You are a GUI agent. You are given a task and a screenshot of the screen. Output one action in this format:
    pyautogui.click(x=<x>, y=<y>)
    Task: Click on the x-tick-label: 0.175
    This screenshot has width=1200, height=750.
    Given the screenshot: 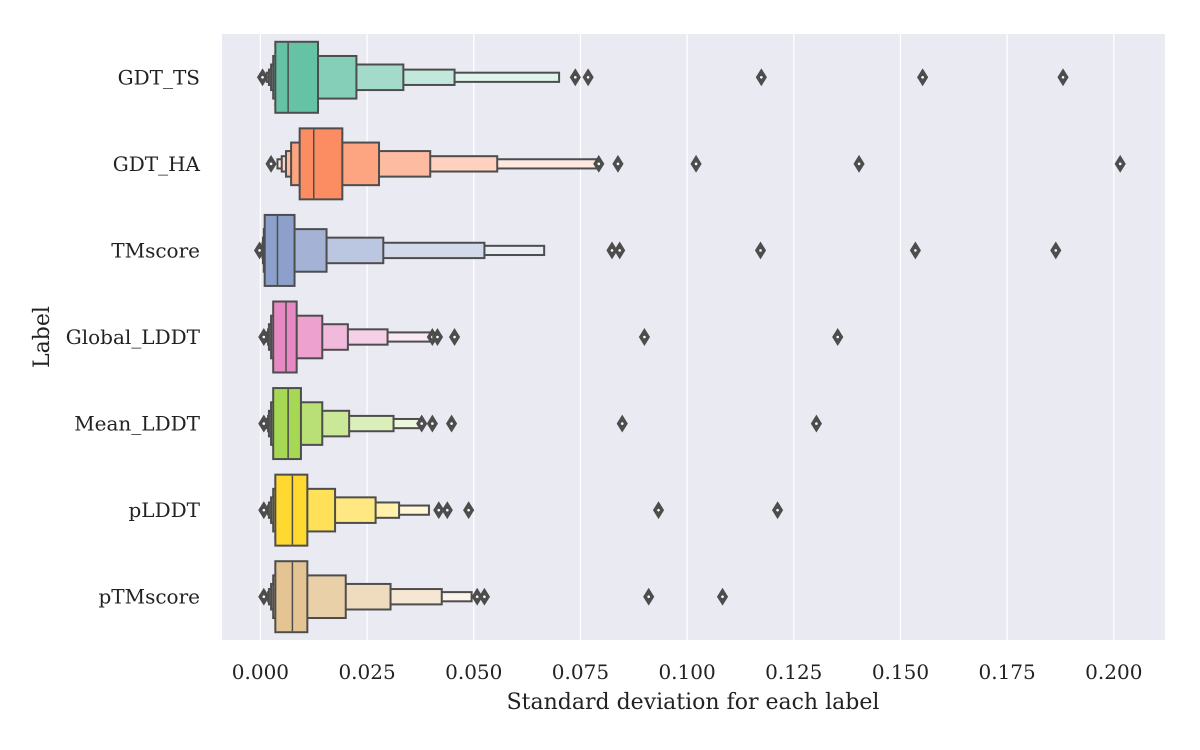 What is the action you would take?
    pyautogui.click(x=1006, y=672)
    